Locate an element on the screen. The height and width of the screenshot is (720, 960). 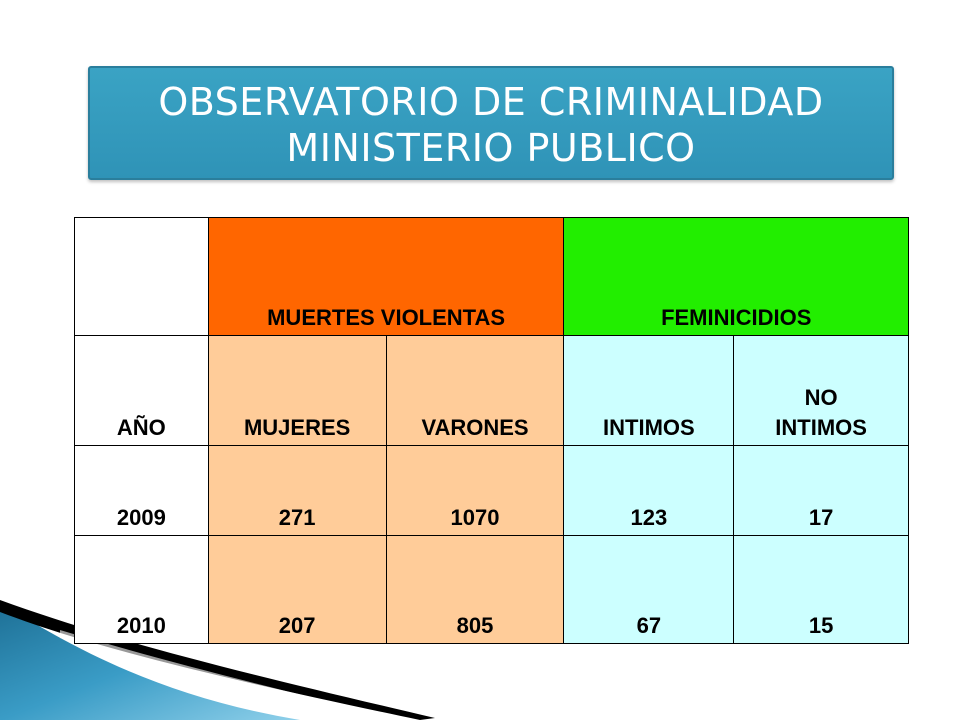
varones-cell: 1070 is located at coordinates (475, 490).